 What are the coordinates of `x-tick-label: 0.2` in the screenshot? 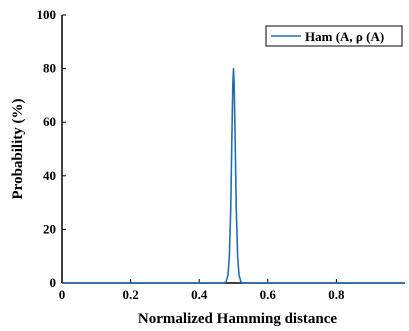 It's located at (130, 294).